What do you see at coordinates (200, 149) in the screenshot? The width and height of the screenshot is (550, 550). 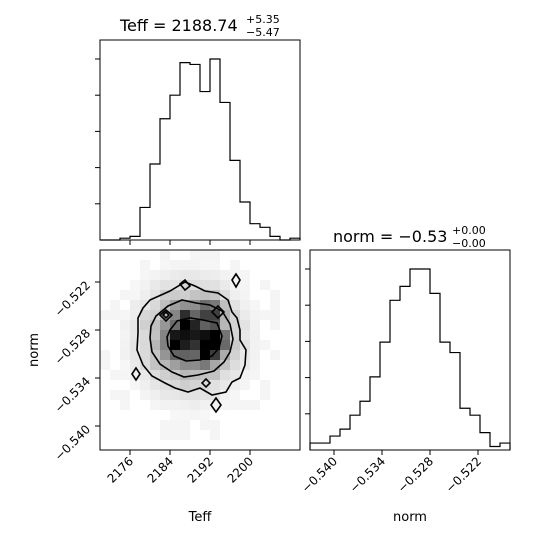 I see `teff-histogram-steps` at bounding box center [200, 149].